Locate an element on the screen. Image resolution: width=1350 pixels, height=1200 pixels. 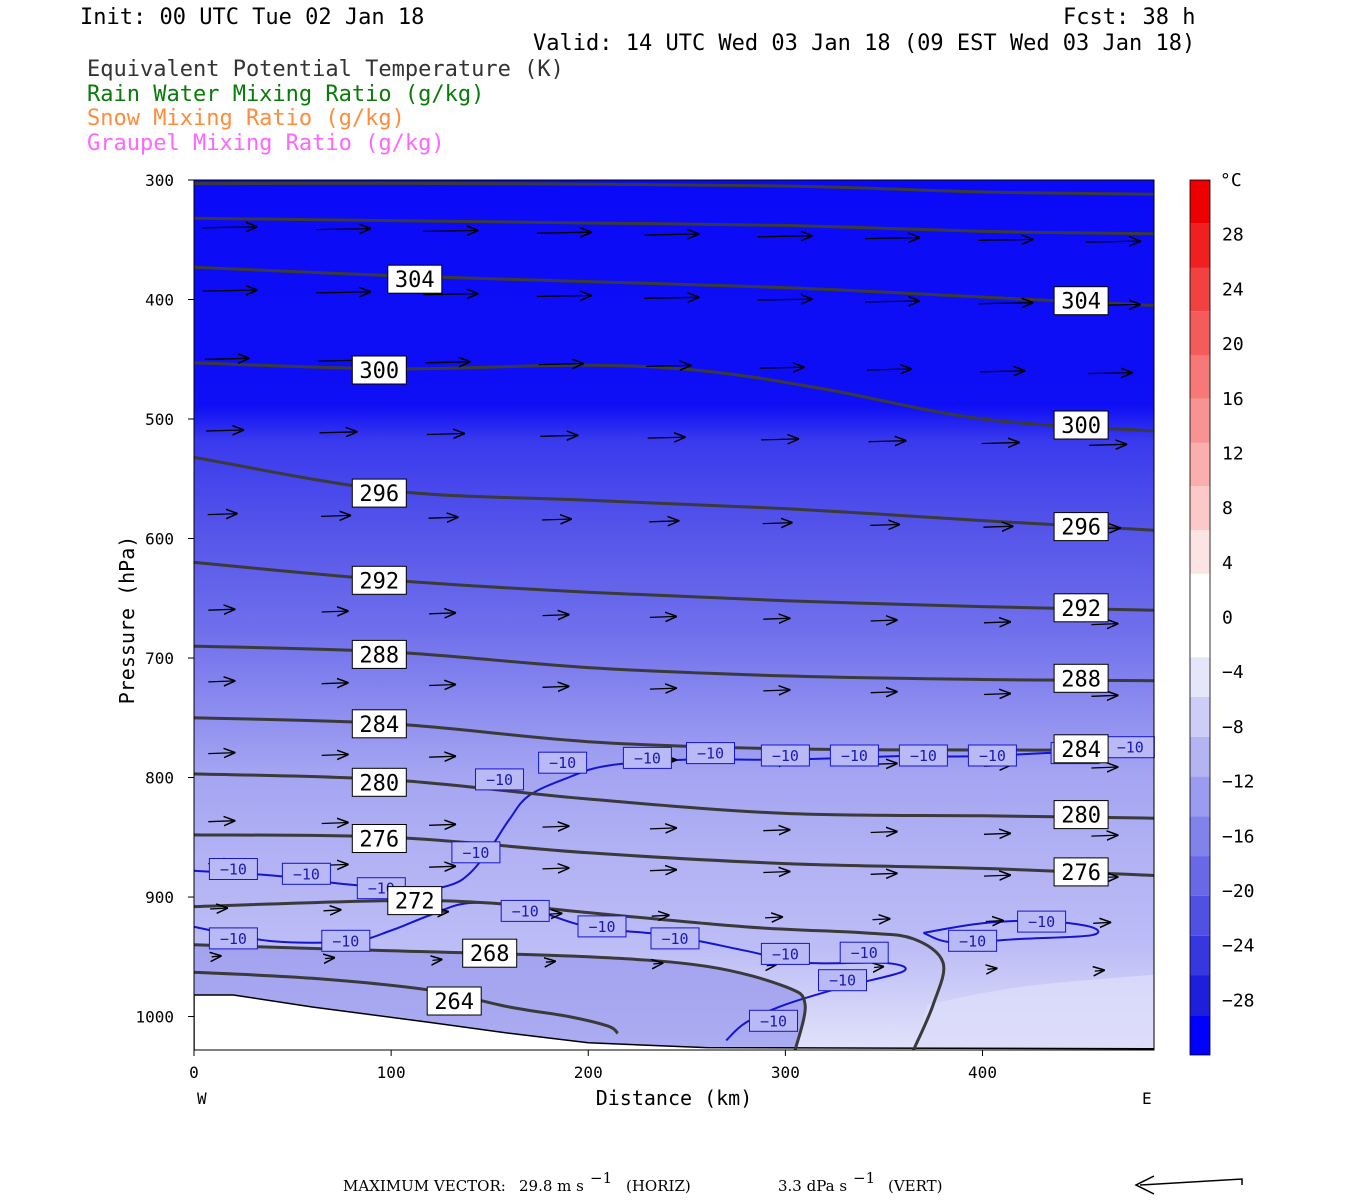
colorbar-tick-label: 8 is located at coordinates (1227, 508).